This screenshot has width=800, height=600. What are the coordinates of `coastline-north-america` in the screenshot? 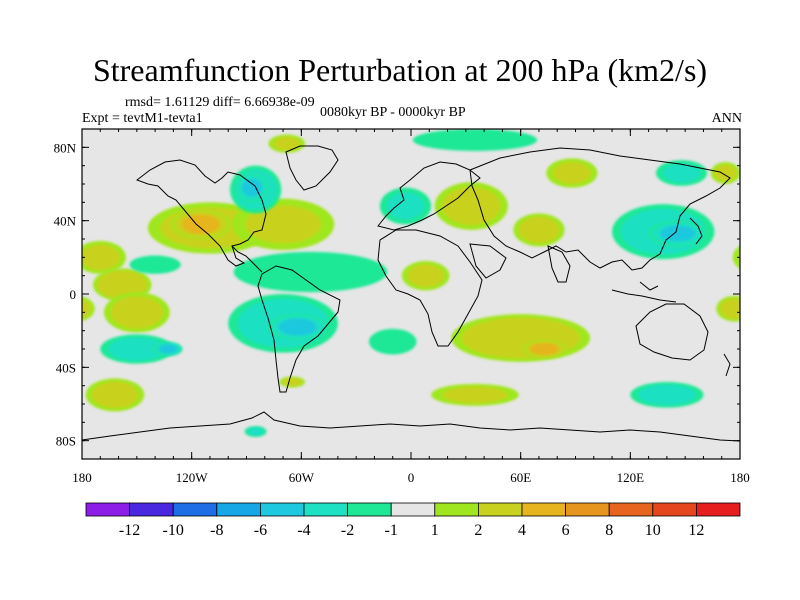 It's located at (201, 213).